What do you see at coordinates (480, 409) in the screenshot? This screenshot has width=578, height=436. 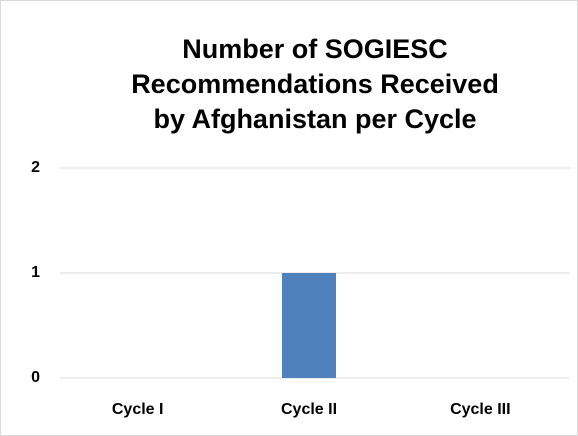 I see `x-tick-label: Cycle III` at bounding box center [480, 409].